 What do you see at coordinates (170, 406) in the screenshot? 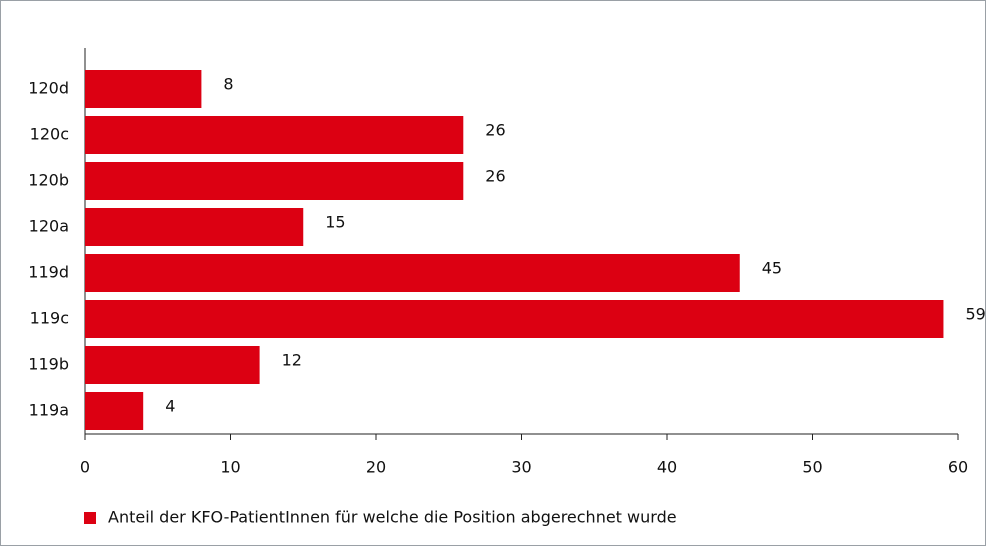
I see `value-label: 4` at bounding box center [170, 406].